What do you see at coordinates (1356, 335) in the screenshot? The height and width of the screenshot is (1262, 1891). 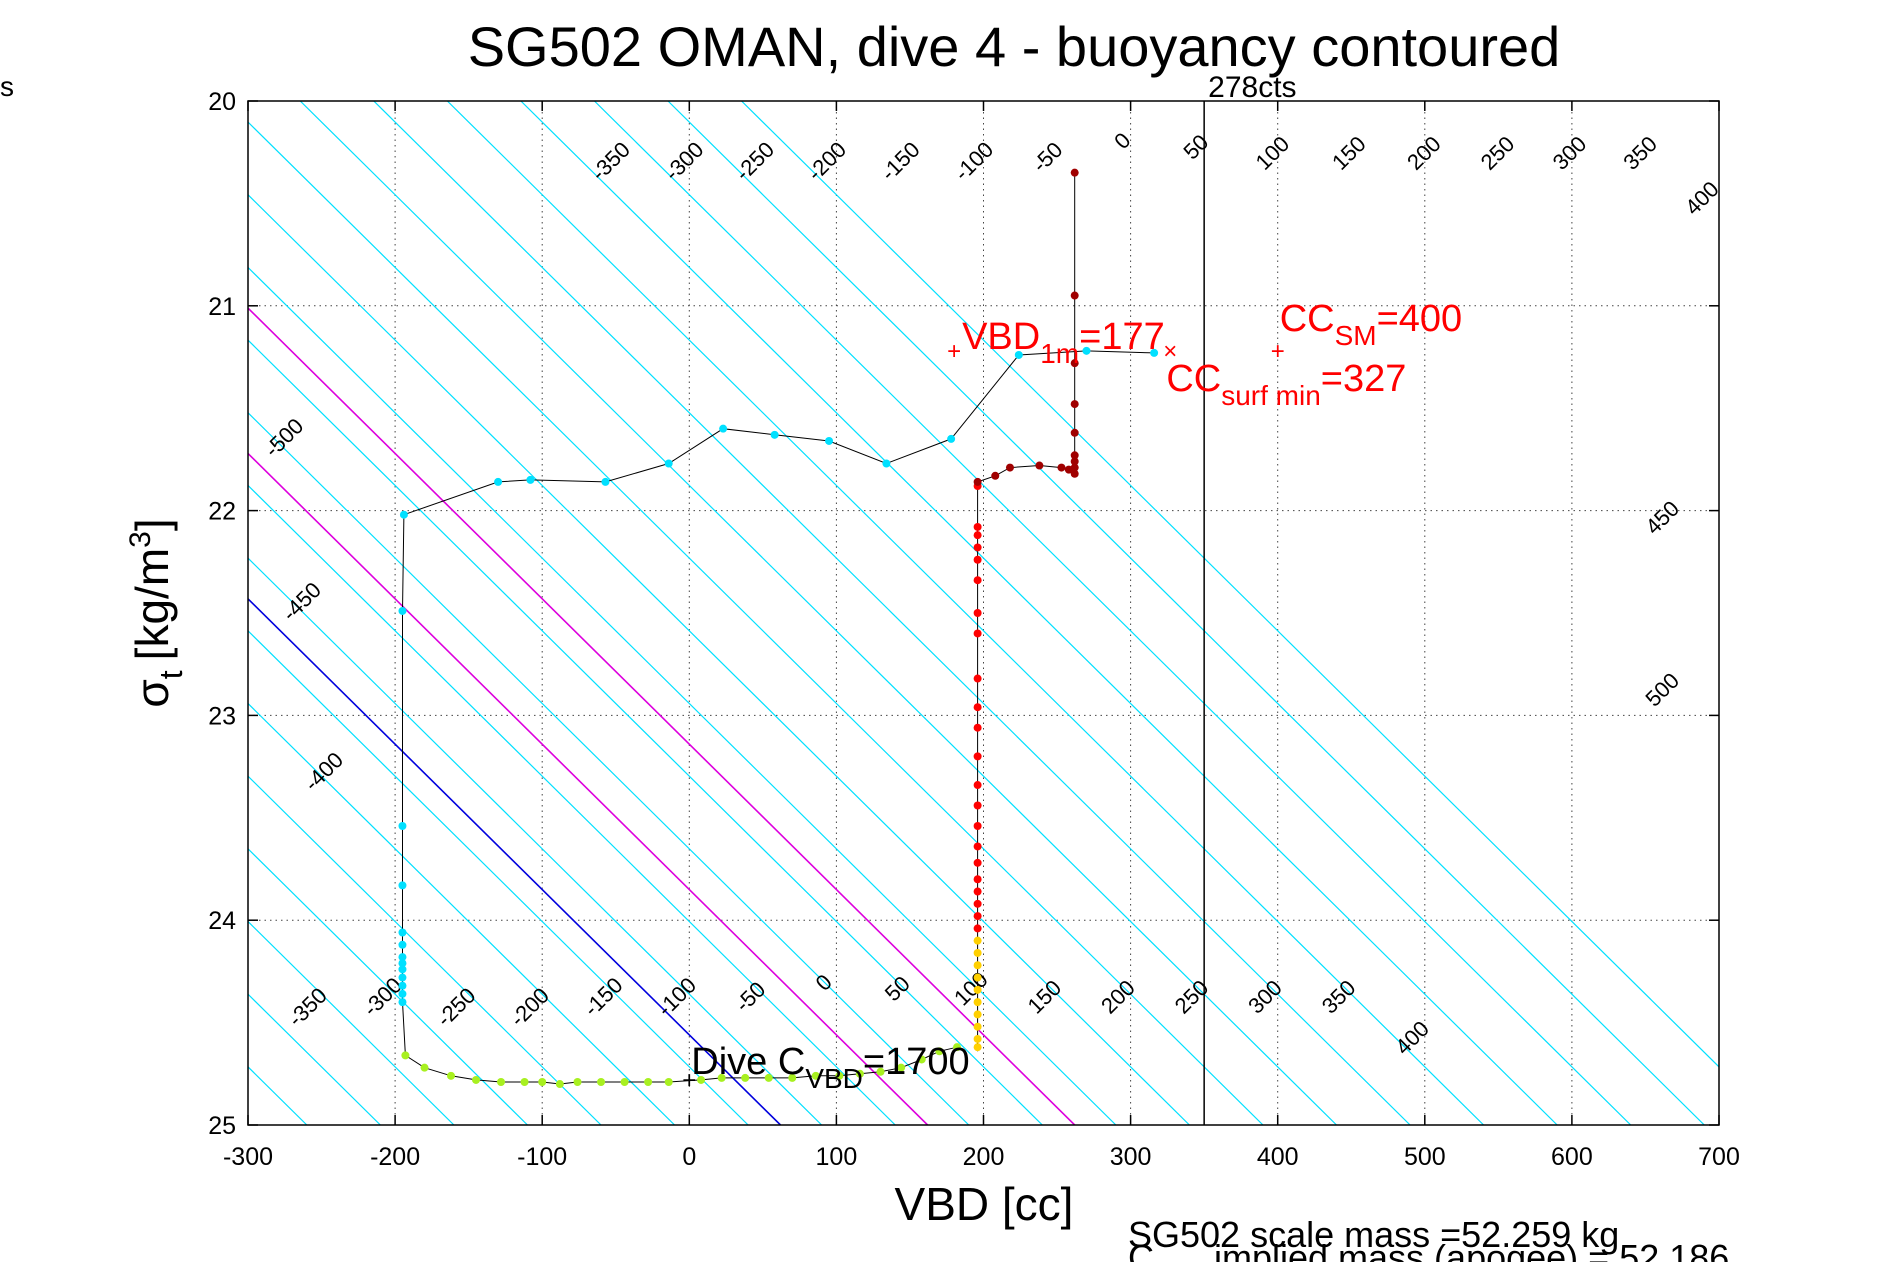 I see `cc-sm-label-sub: SM` at bounding box center [1356, 335].